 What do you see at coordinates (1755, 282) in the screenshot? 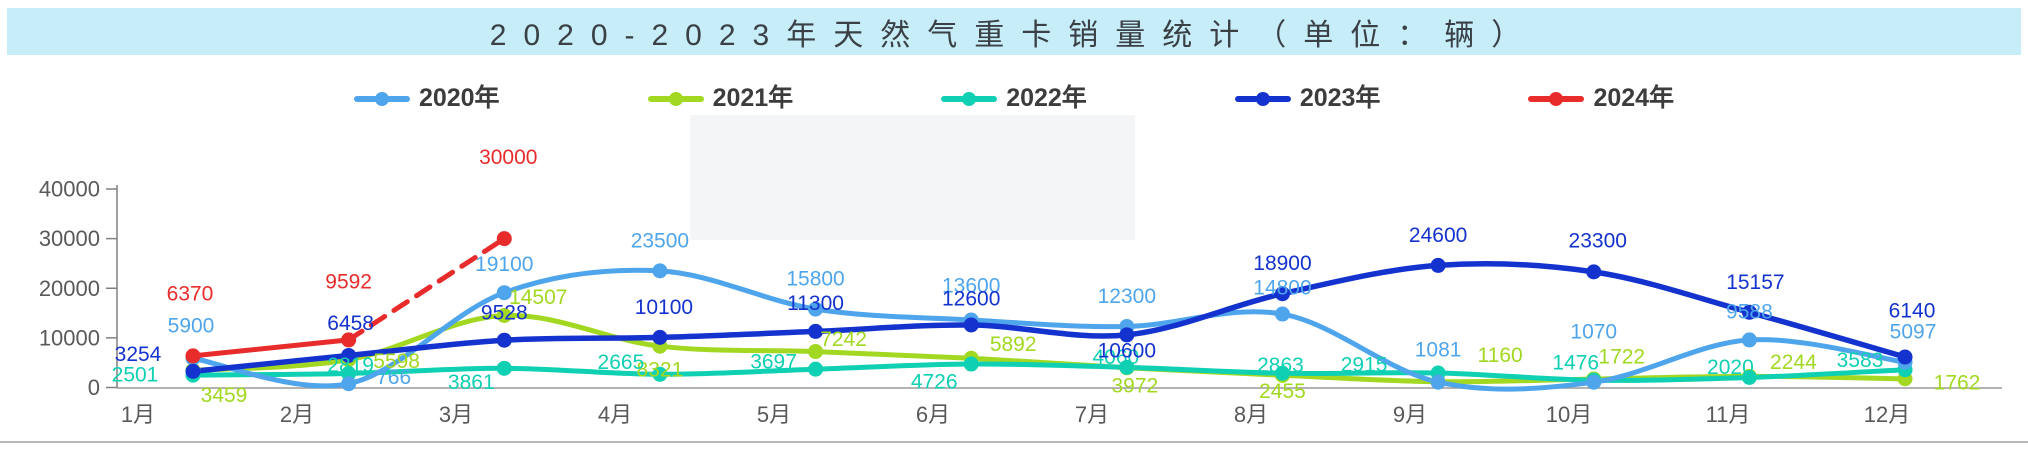
I see `data-label-2023年: 15157` at bounding box center [1755, 282].